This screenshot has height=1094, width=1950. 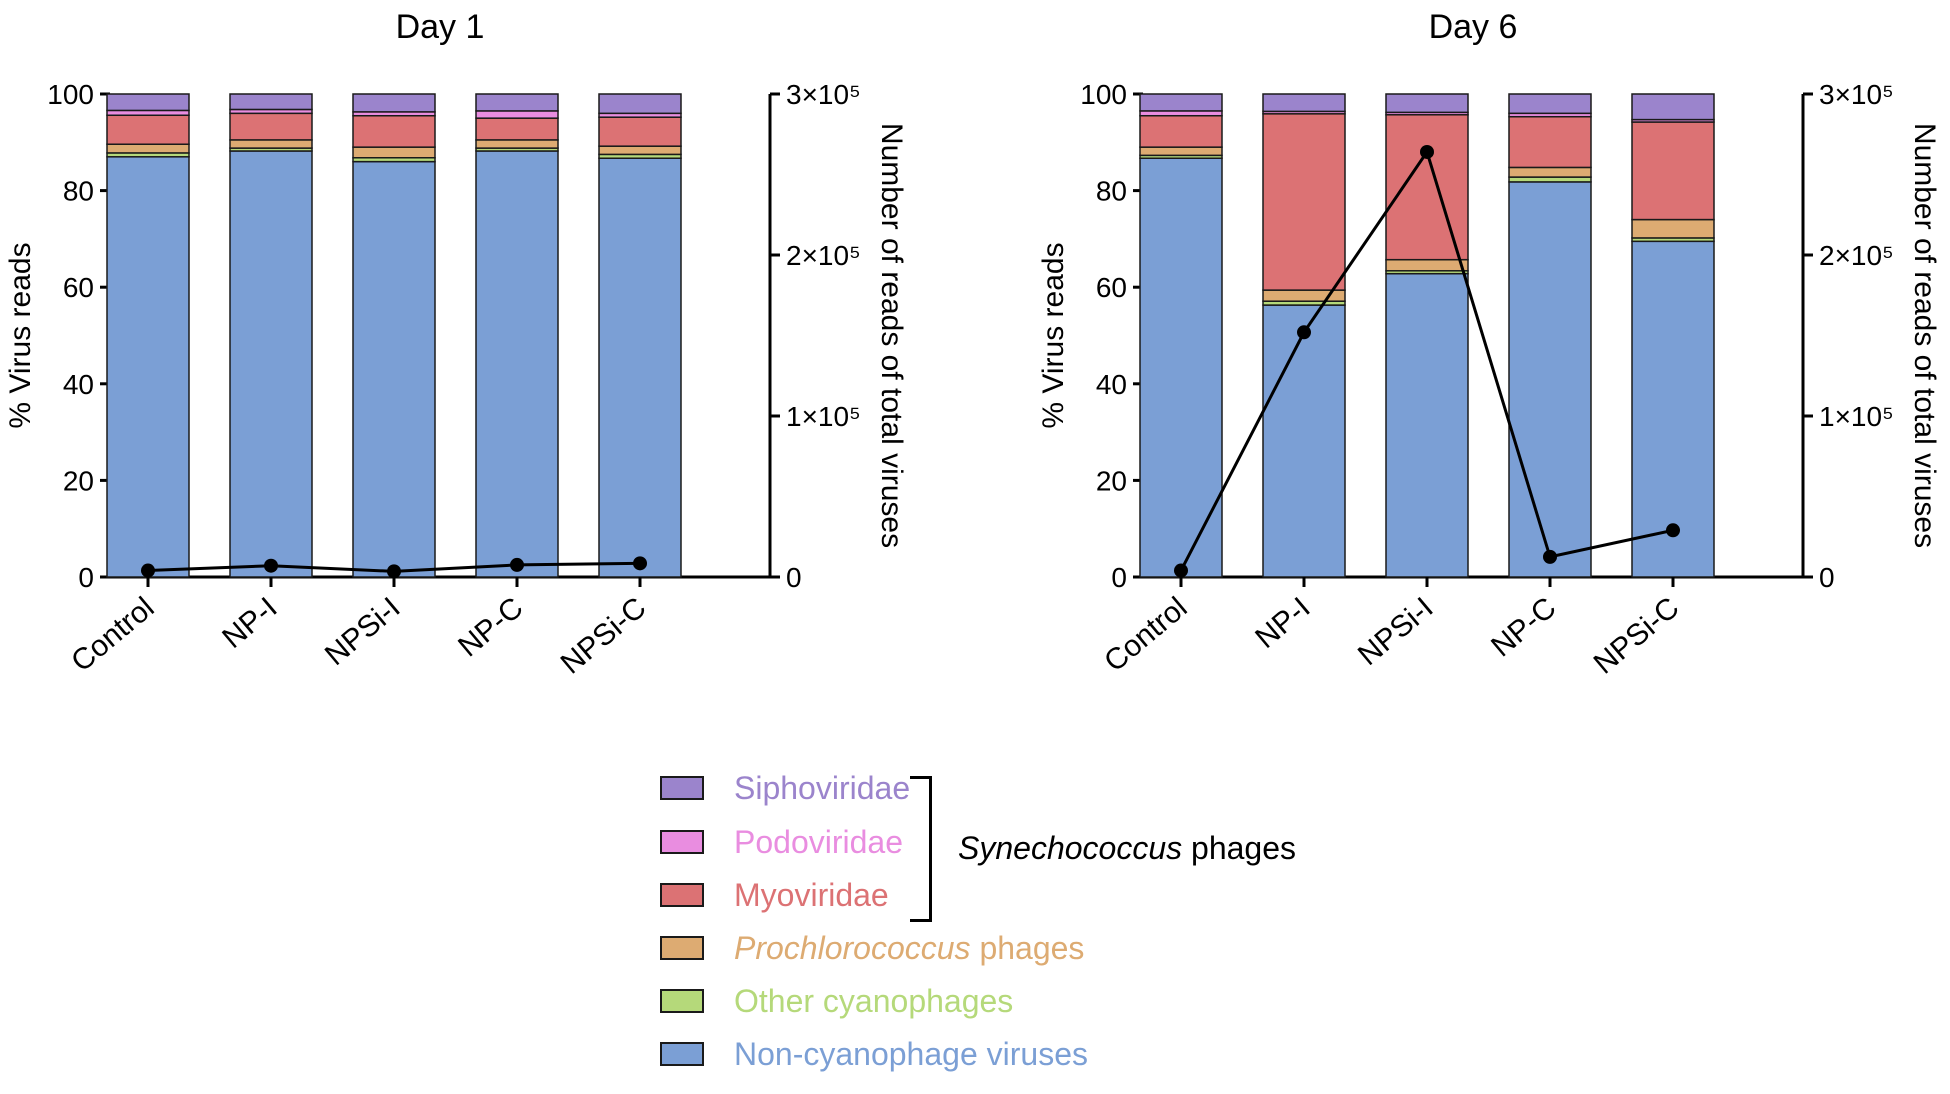 What do you see at coordinates (517, 114) in the screenshot?
I see `bar-segment-np-c-podoviridae` at bounding box center [517, 114].